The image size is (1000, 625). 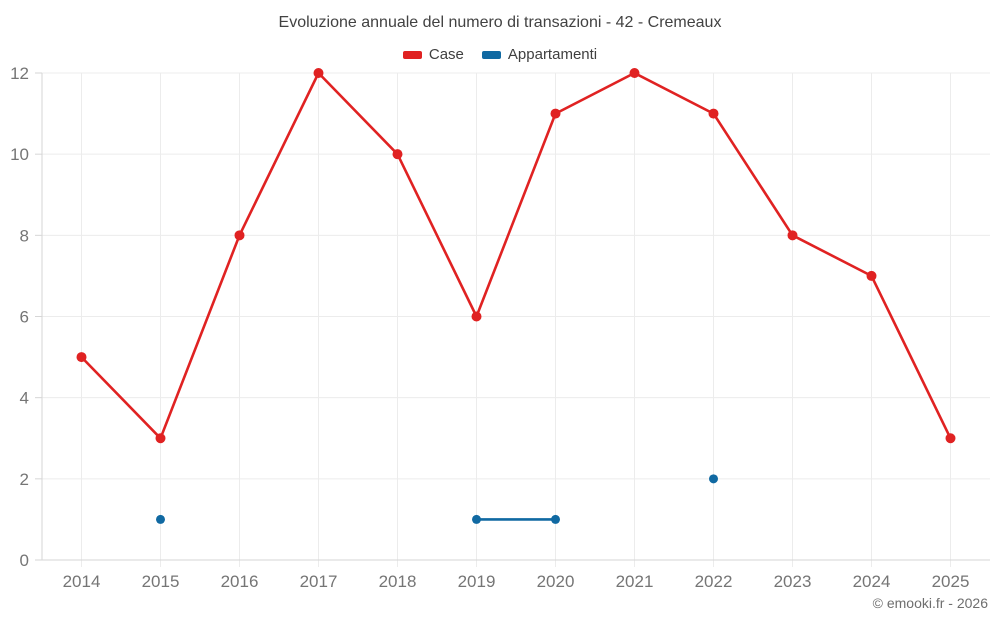 What do you see at coordinates (161, 581) in the screenshot?
I see `x-tick-label: 2015` at bounding box center [161, 581].